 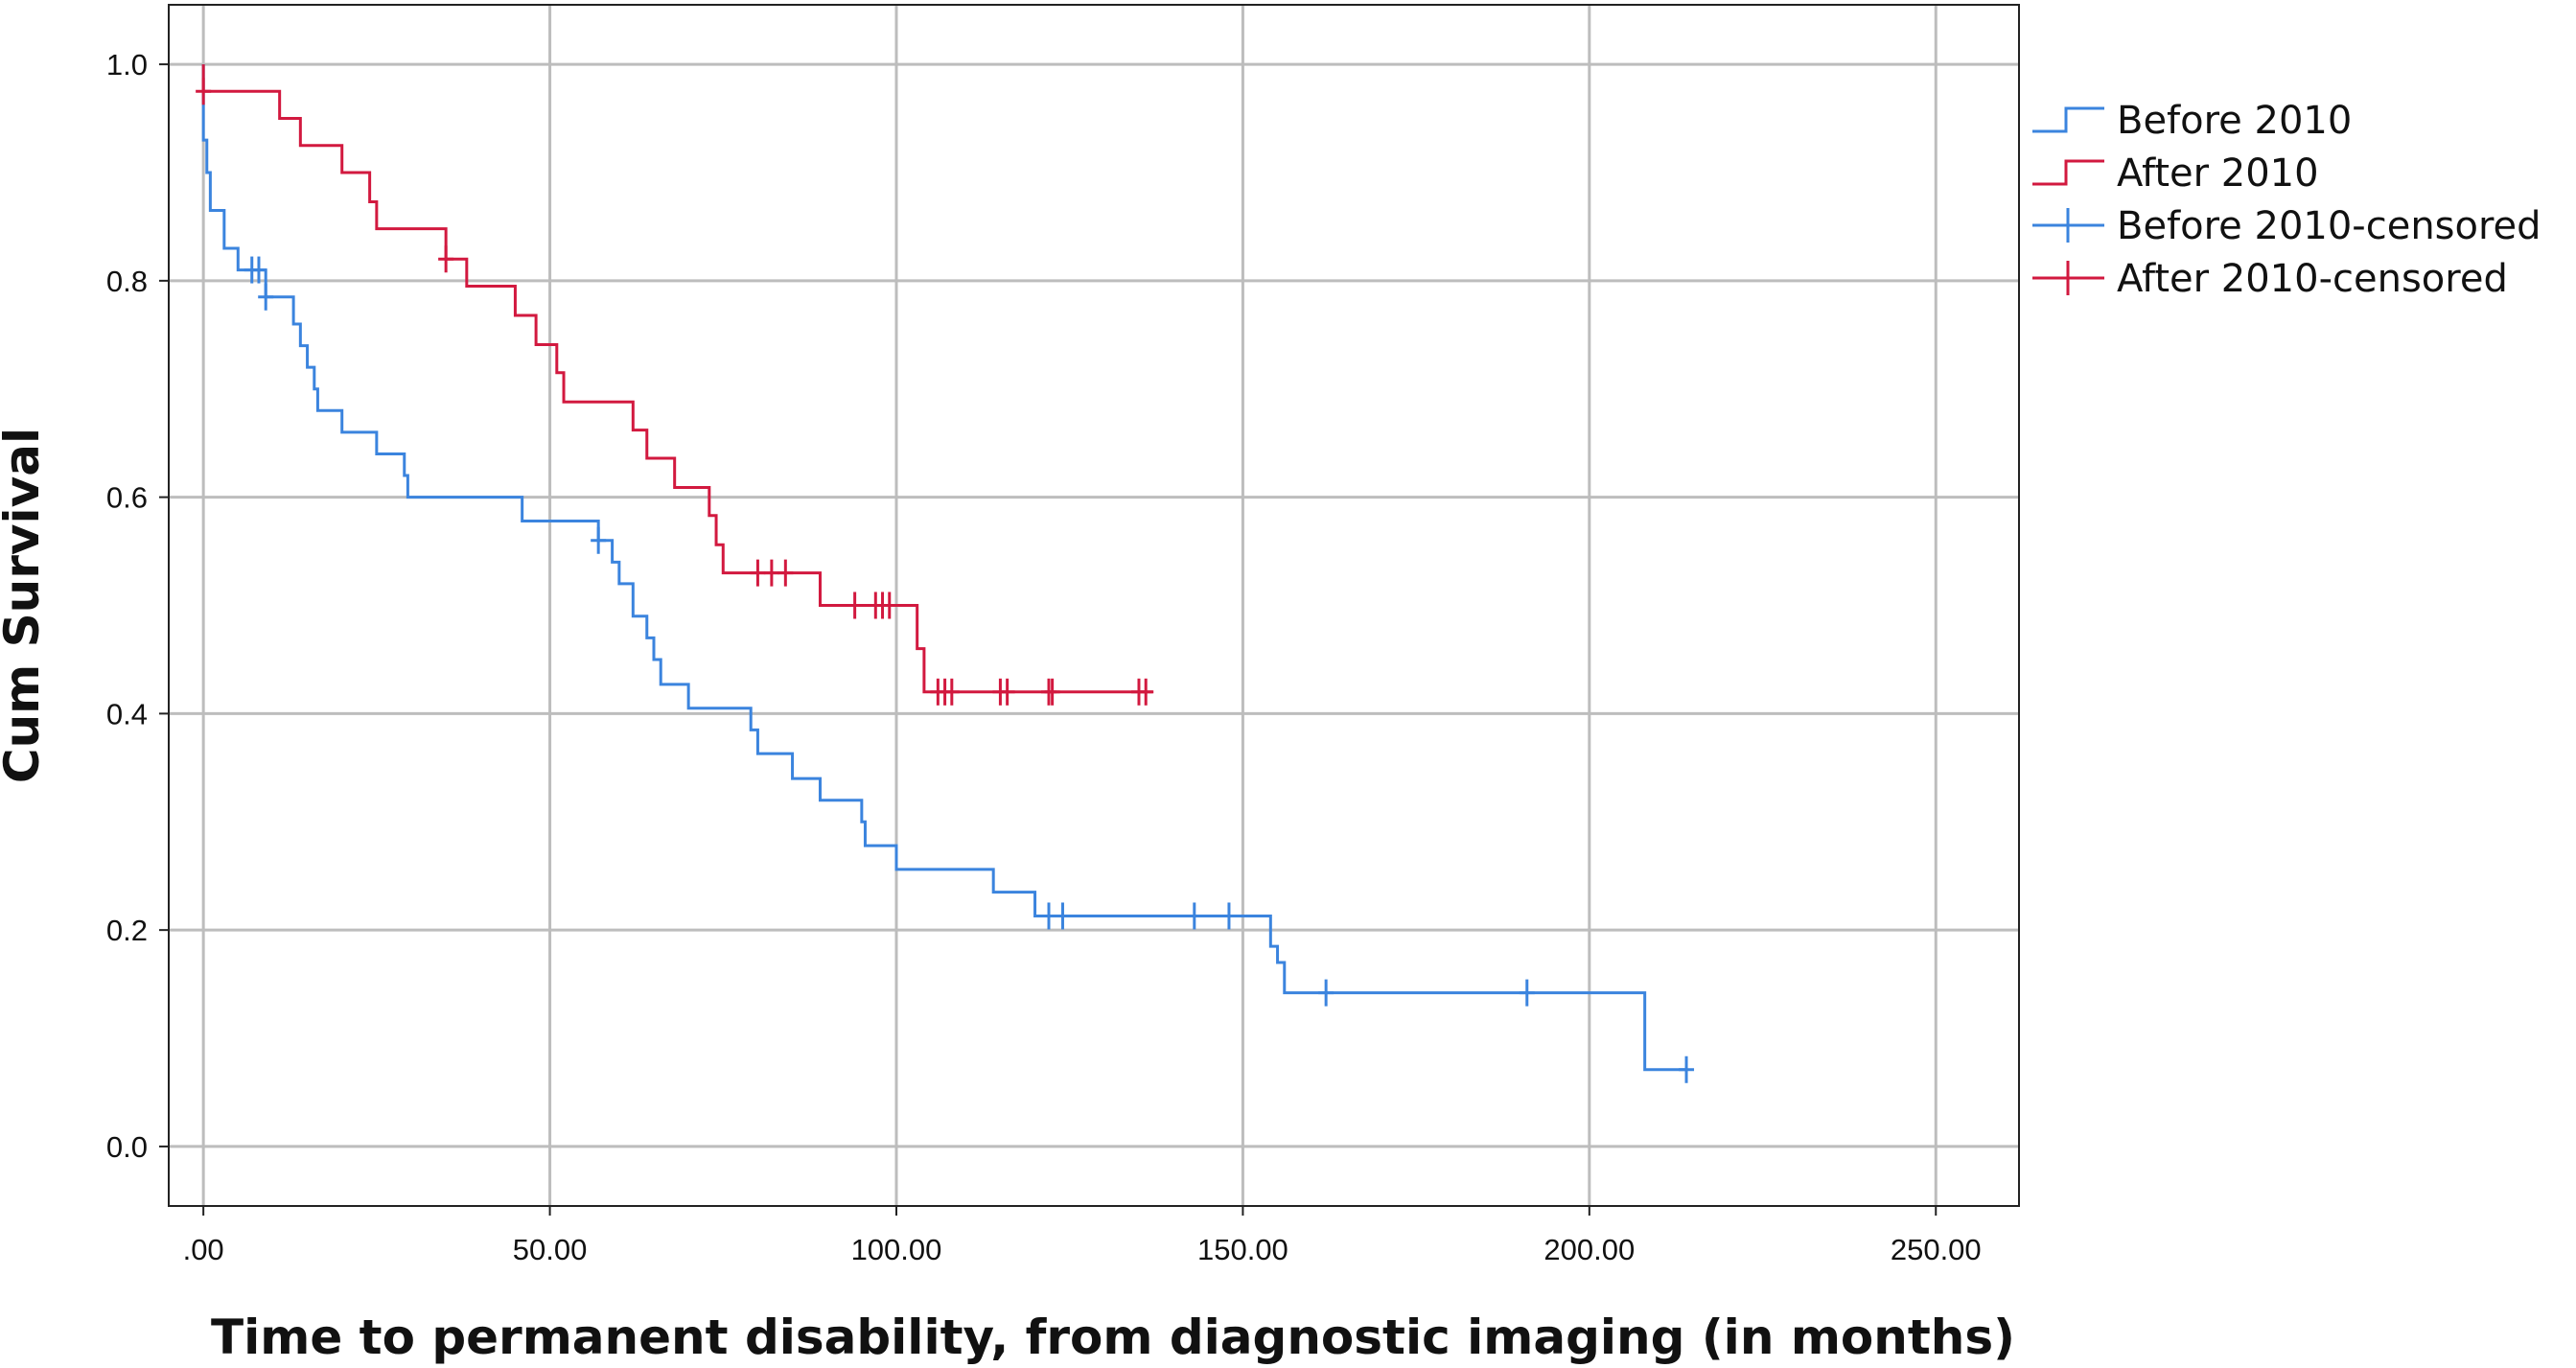 I want to click on legend-item-label: After 2010, so click(x=2218, y=173).